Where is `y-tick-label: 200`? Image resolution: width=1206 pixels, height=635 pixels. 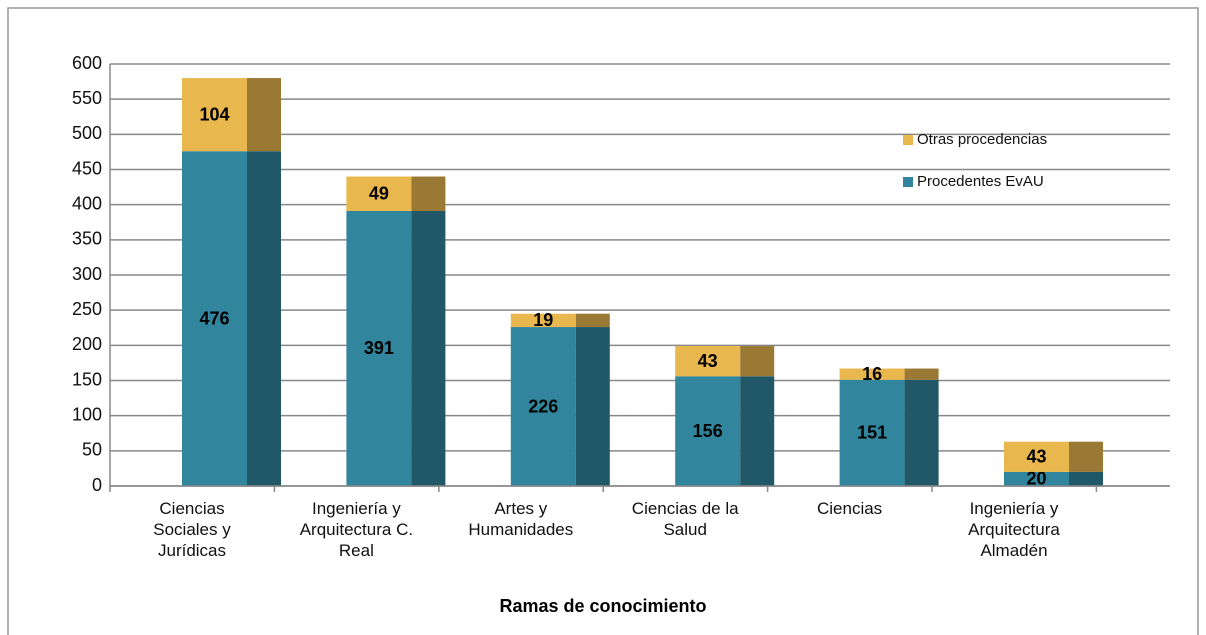
y-tick-label: 200 is located at coordinates (87, 344).